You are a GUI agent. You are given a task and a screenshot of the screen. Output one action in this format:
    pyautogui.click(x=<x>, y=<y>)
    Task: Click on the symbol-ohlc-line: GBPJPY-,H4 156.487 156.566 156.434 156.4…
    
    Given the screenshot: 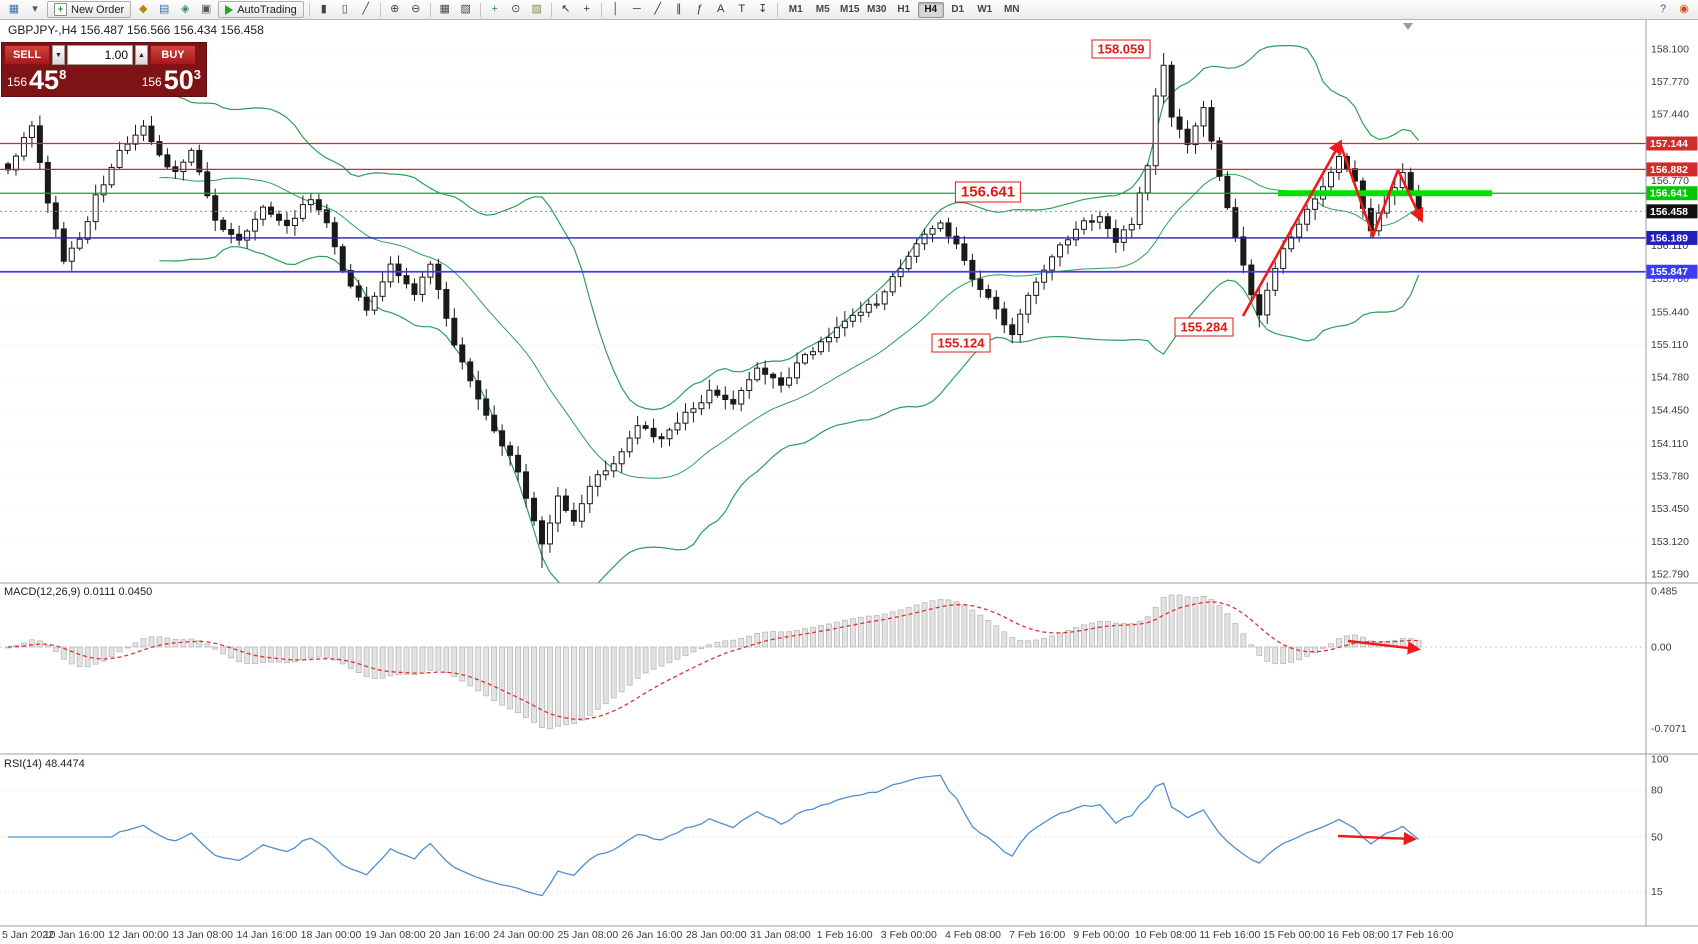 What is the action you would take?
    pyautogui.click(x=136, y=30)
    